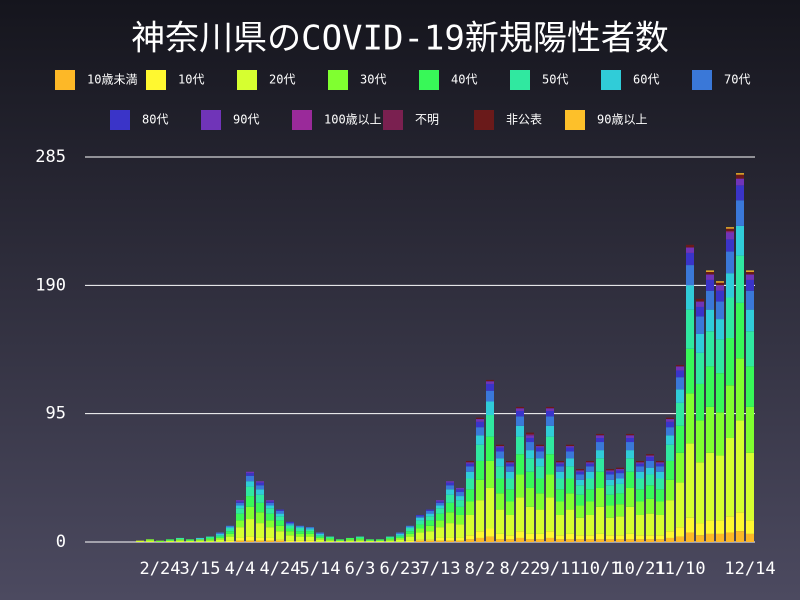 The width and height of the screenshot is (800, 600). I want to click on legend-label: 90代, so click(246, 120).